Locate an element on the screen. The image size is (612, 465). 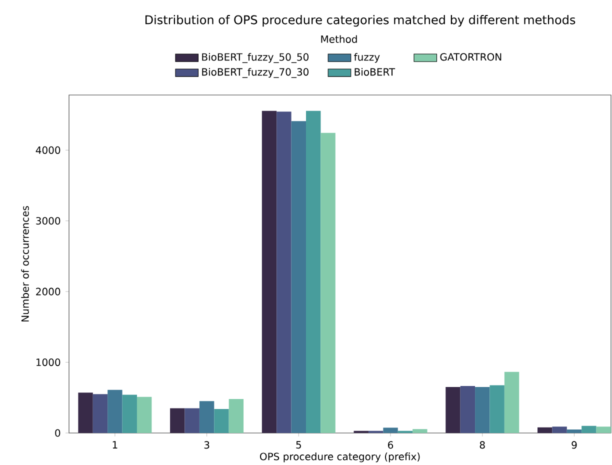
chart-title: Distribution of OPS procedure categories matched by different methods is located at coordinates (360, 21).